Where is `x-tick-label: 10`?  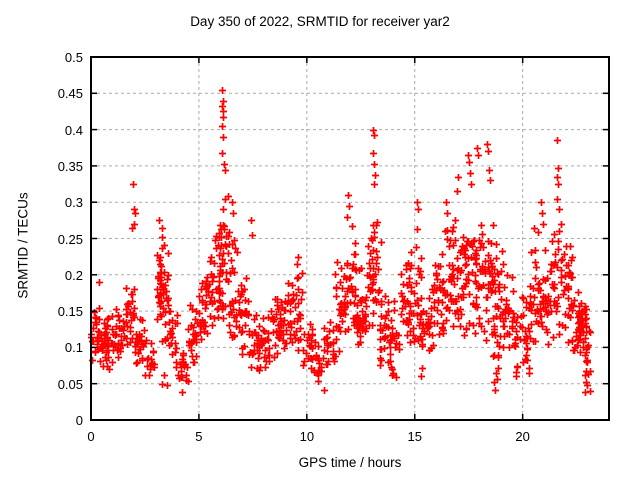
x-tick-label: 10 is located at coordinates (307, 436).